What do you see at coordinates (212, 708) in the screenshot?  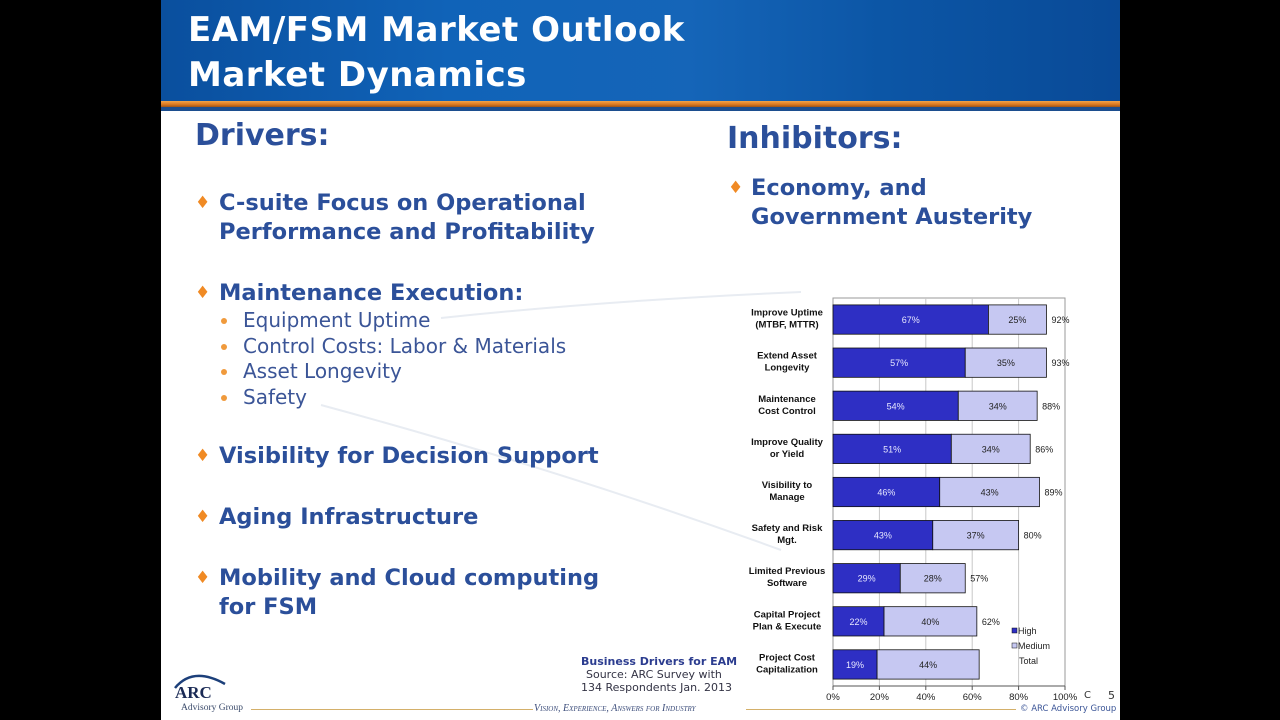 I see `arc-logo-subtext: Advisory Group` at bounding box center [212, 708].